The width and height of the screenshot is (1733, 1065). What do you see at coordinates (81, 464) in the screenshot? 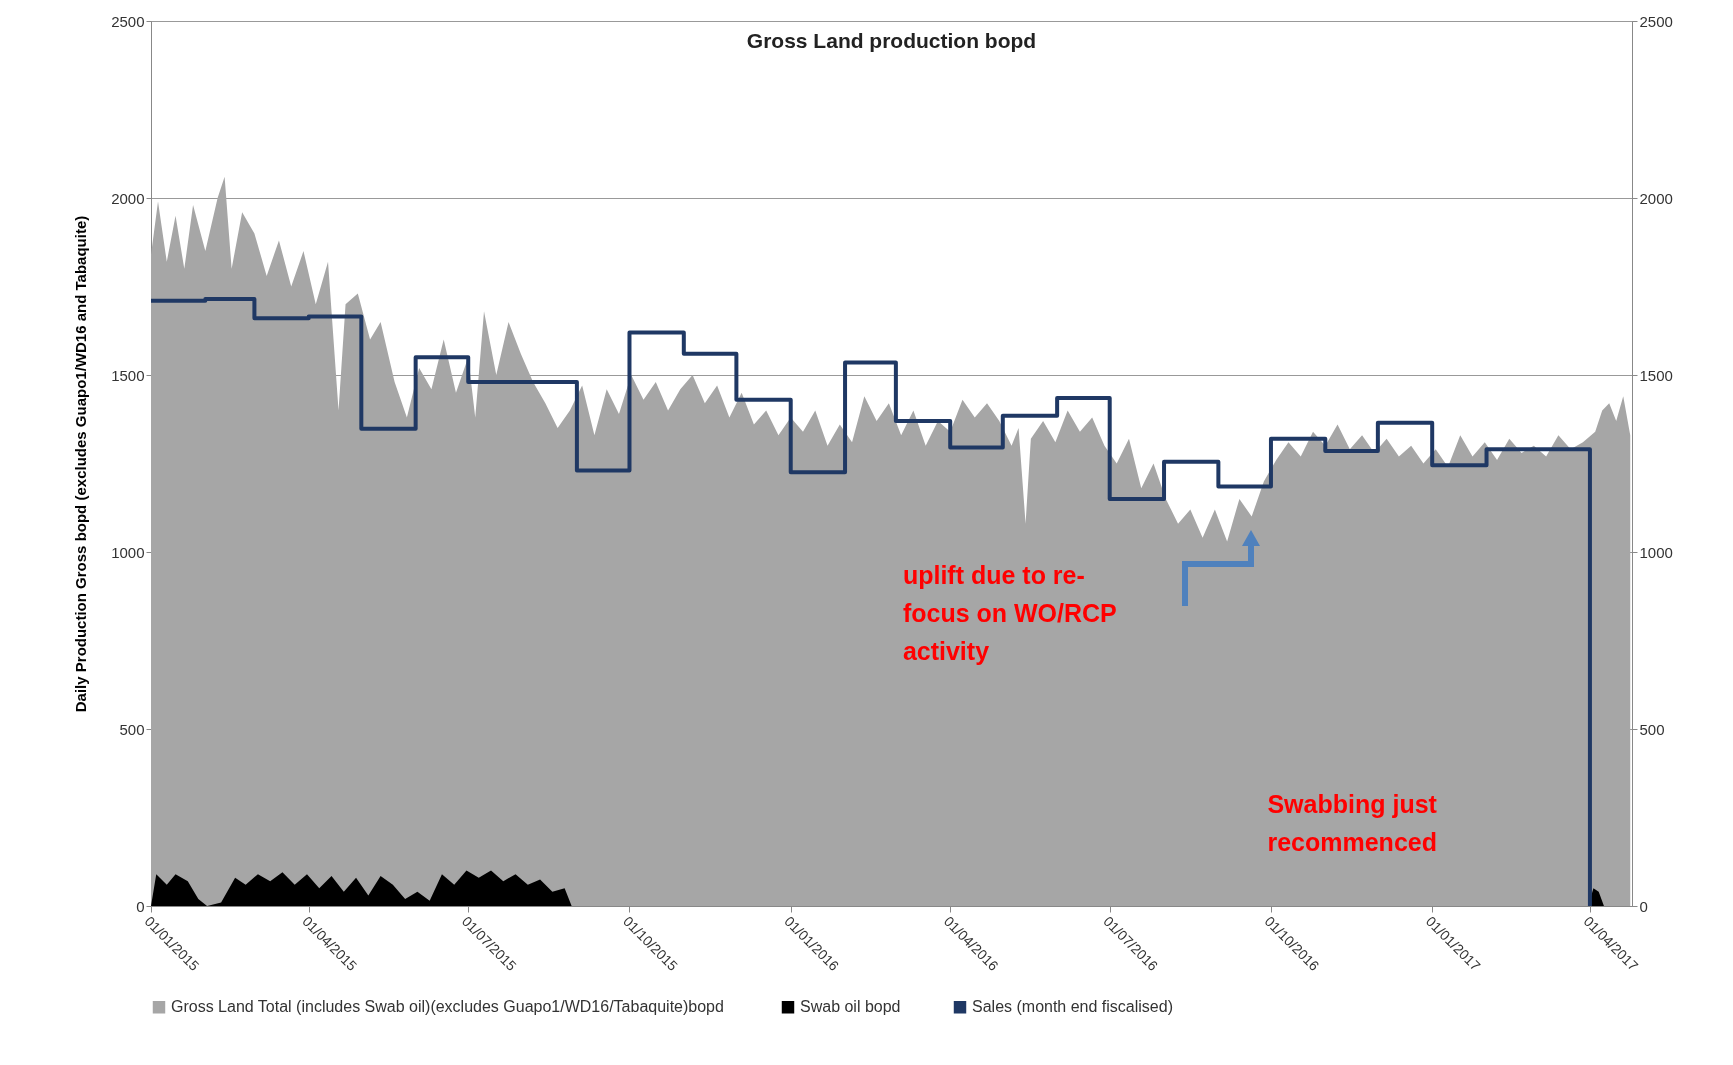
I see `y-axis-title: Daily Production Gross bopd (excludes Guapo1/WD16 and Tabaquite)` at bounding box center [81, 464].